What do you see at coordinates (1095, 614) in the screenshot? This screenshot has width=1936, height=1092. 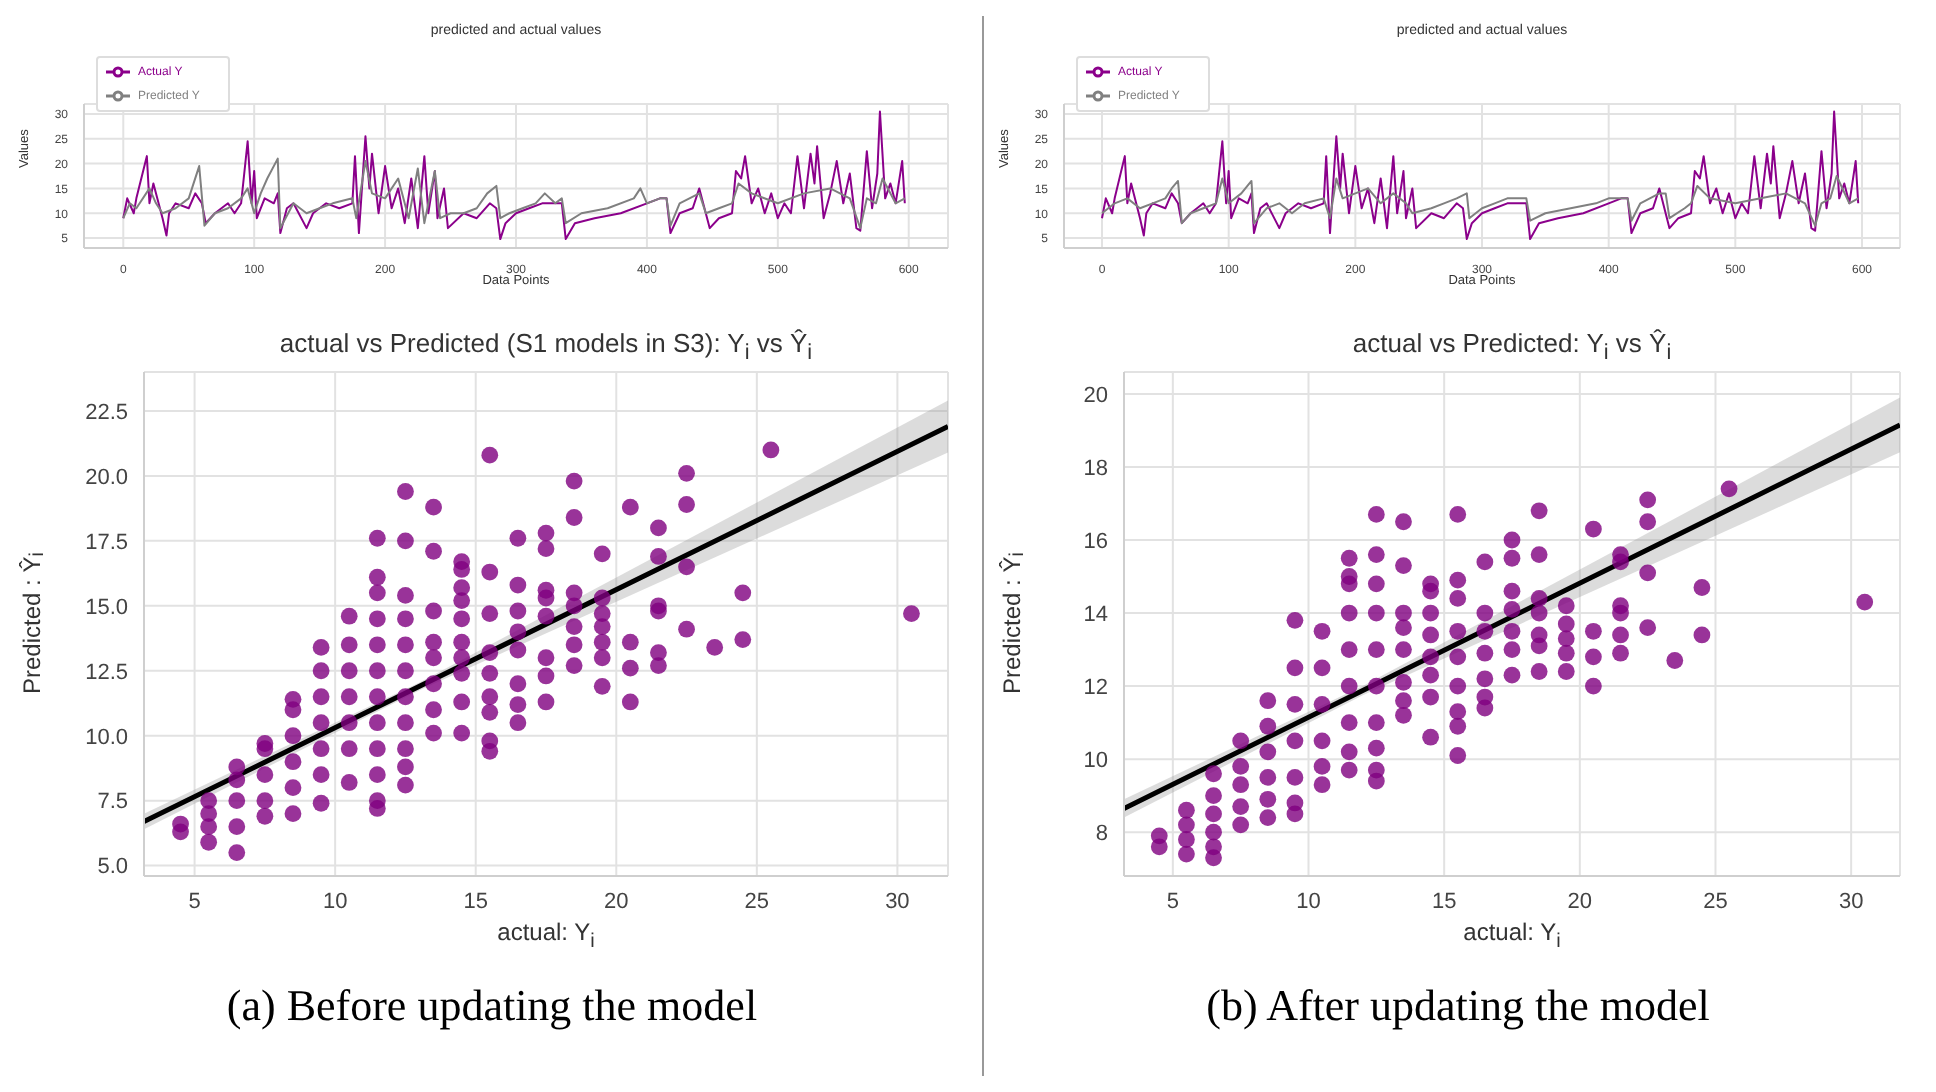 I see `y-tick-label: 14` at bounding box center [1095, 614].